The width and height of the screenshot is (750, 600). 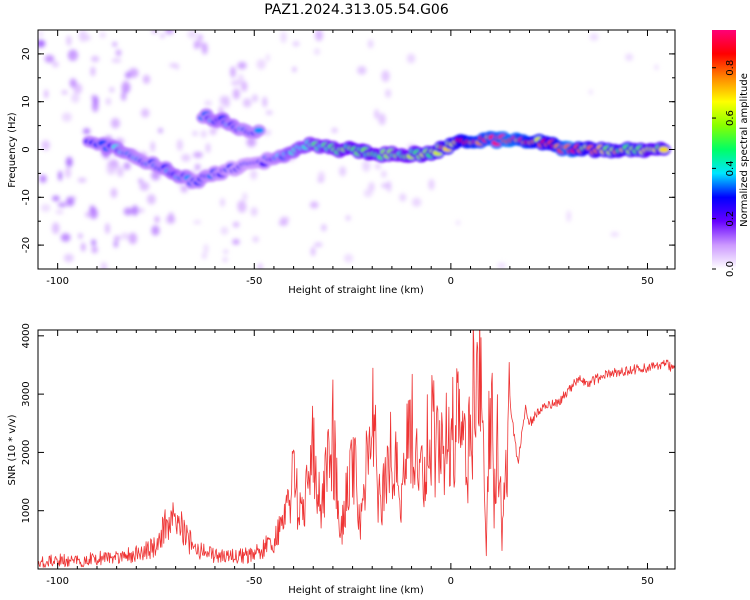 What do you see at coordinates (730, 269) in the screenshot?
I see `colorbar-tick-label: 0.0` at bounding box center [730, 269].